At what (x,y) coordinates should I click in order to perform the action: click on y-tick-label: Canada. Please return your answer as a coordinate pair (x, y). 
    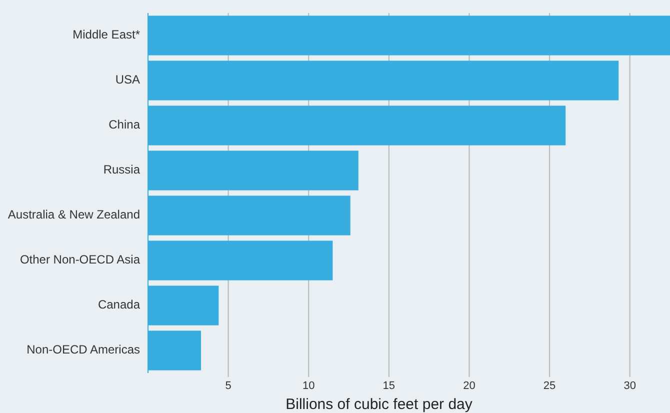
    Looking at the image, I should click on (119, 305).